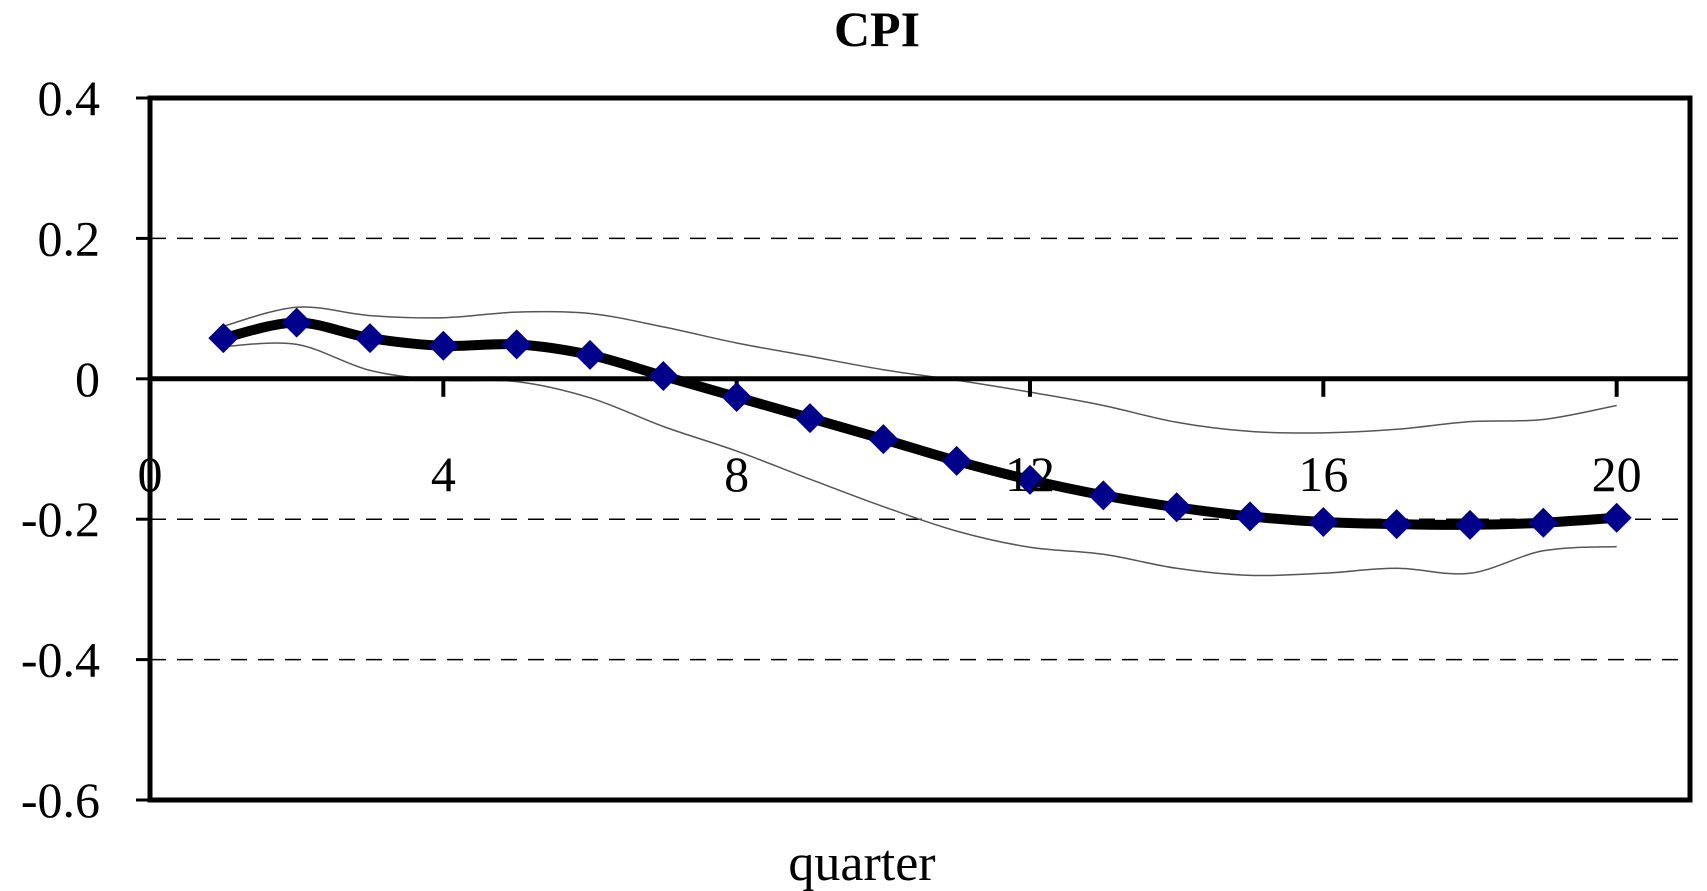 This screenshot has width=1707, height=891. Describe the element at coordinates (370, 338) in the screenshot. I see `data-point-q3` at that location.